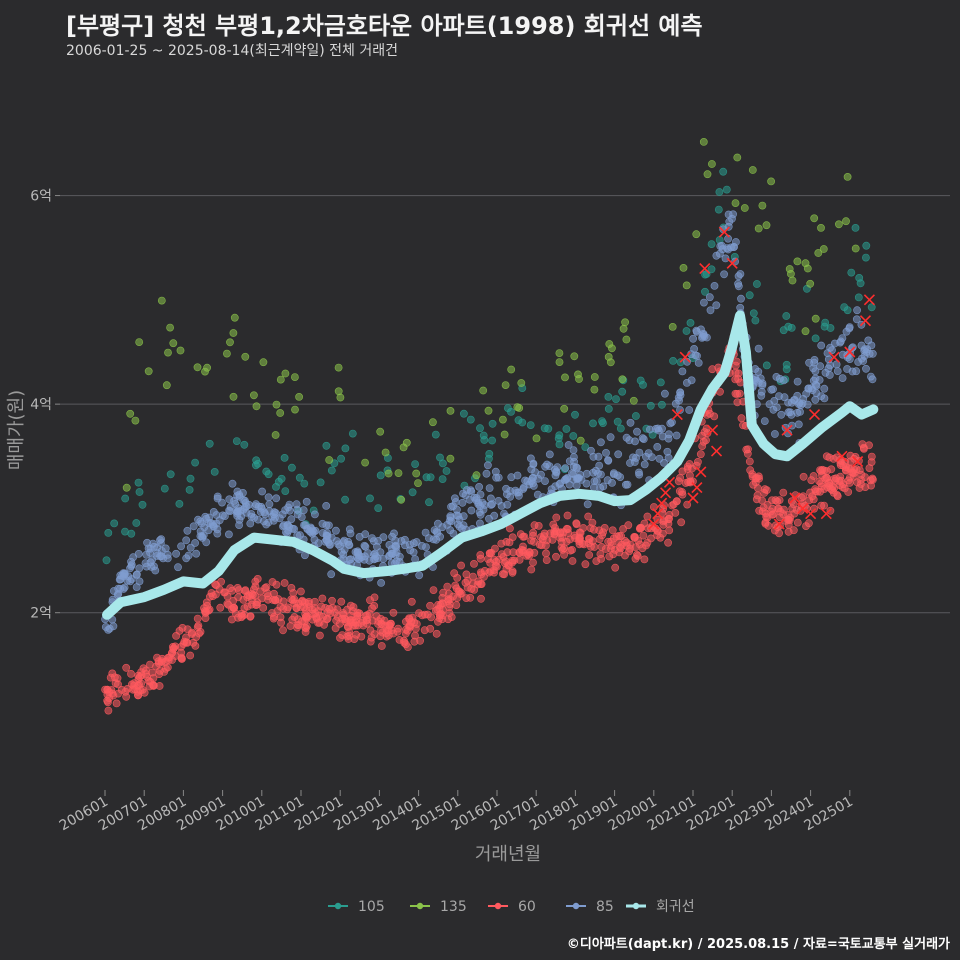 The image size is (960, 960). Describe the element at coordinates (527, 907) in the screenshot. I see `legend-label: 60` at that location.